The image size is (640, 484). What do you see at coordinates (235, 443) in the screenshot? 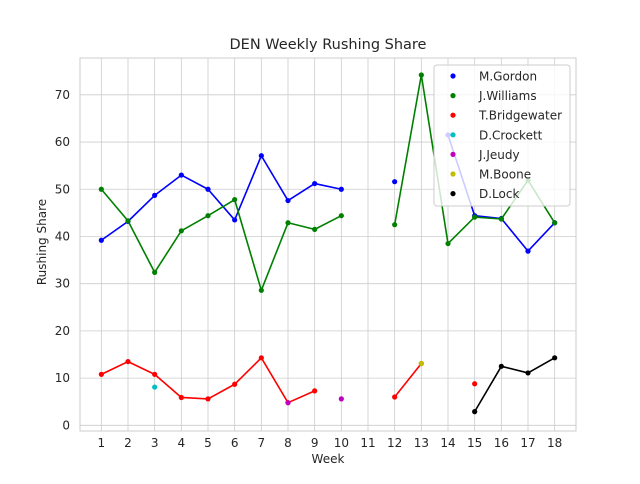
I see `x-tick-label: 6` at bounding box center [235, 443].